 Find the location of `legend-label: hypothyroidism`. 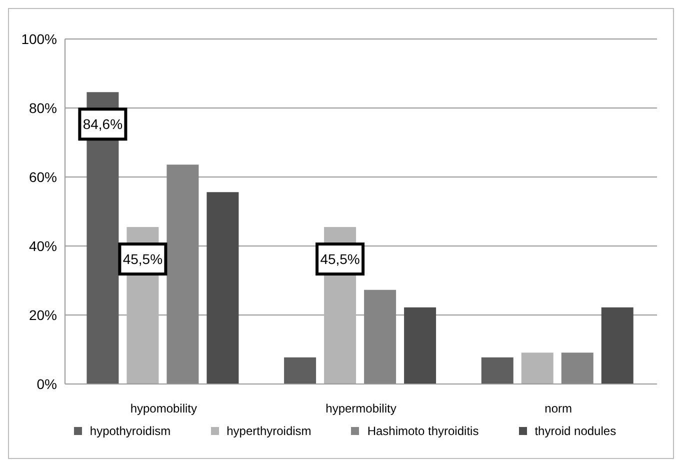

legend-label: hypothyroidism is located at coordinates (129, 431).